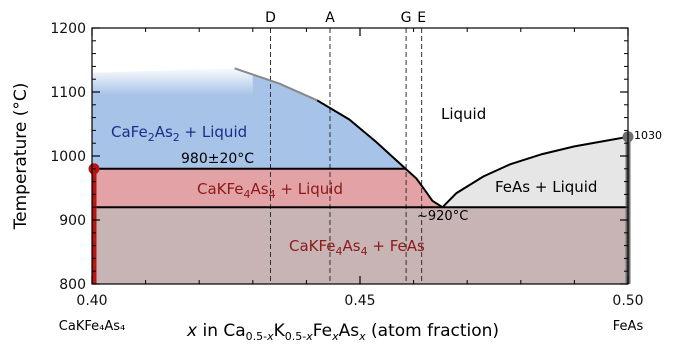 The height and width of the screenshot is (345, 684). I want to click on eutectic-temperature-label: ~920°C, so click(442, 216).